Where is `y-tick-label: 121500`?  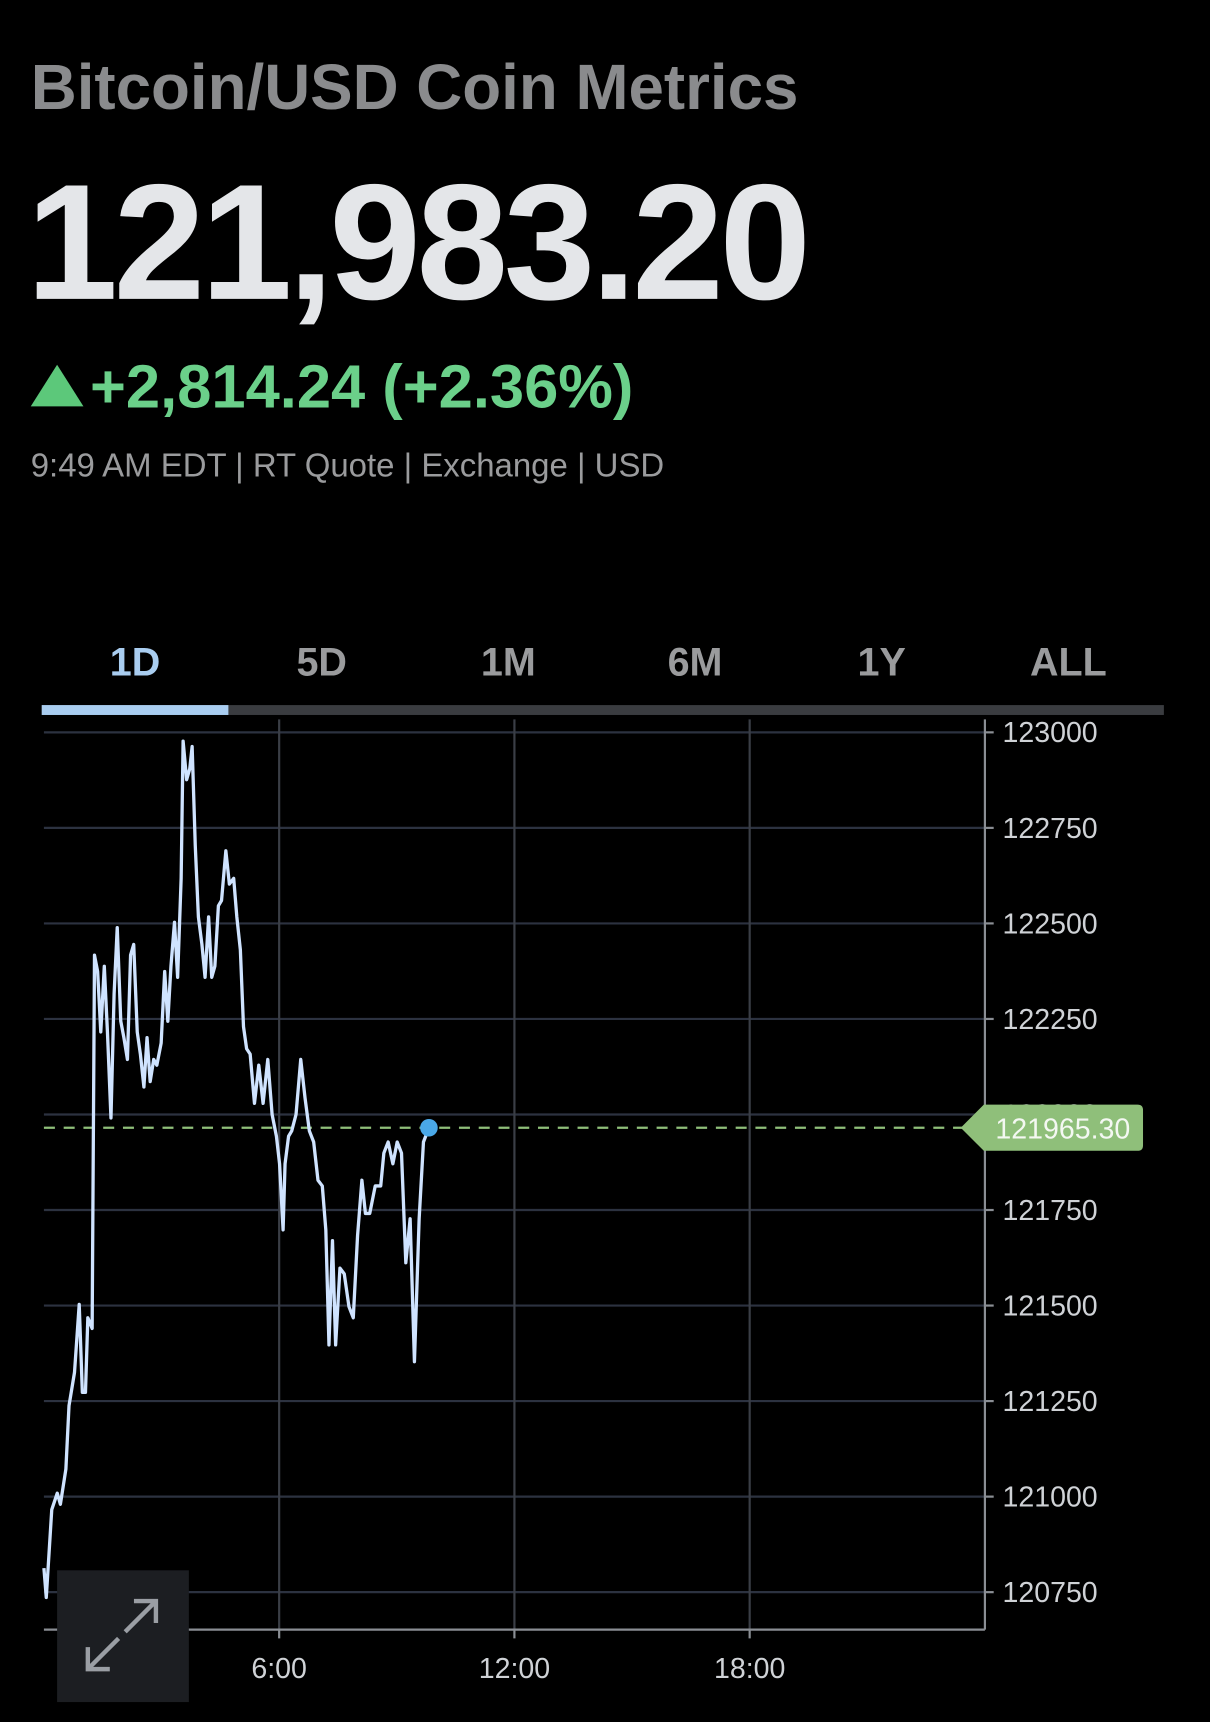
y-tick-label: 121500 is located at coordinates (1049, 1306).